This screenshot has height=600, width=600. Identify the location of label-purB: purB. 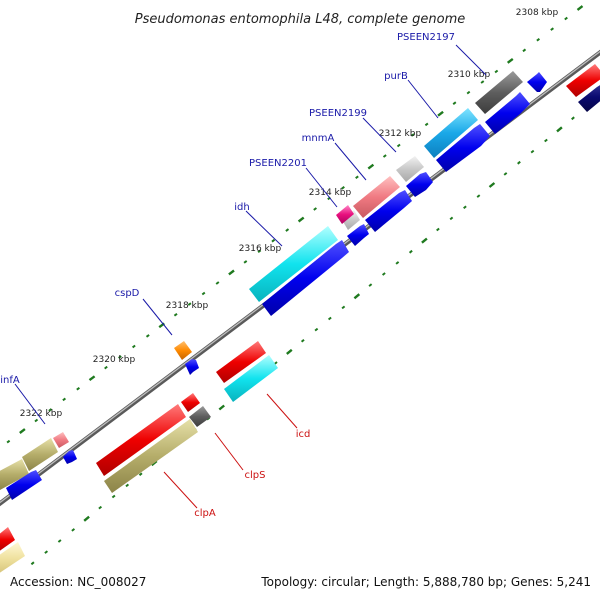
(396, 76).